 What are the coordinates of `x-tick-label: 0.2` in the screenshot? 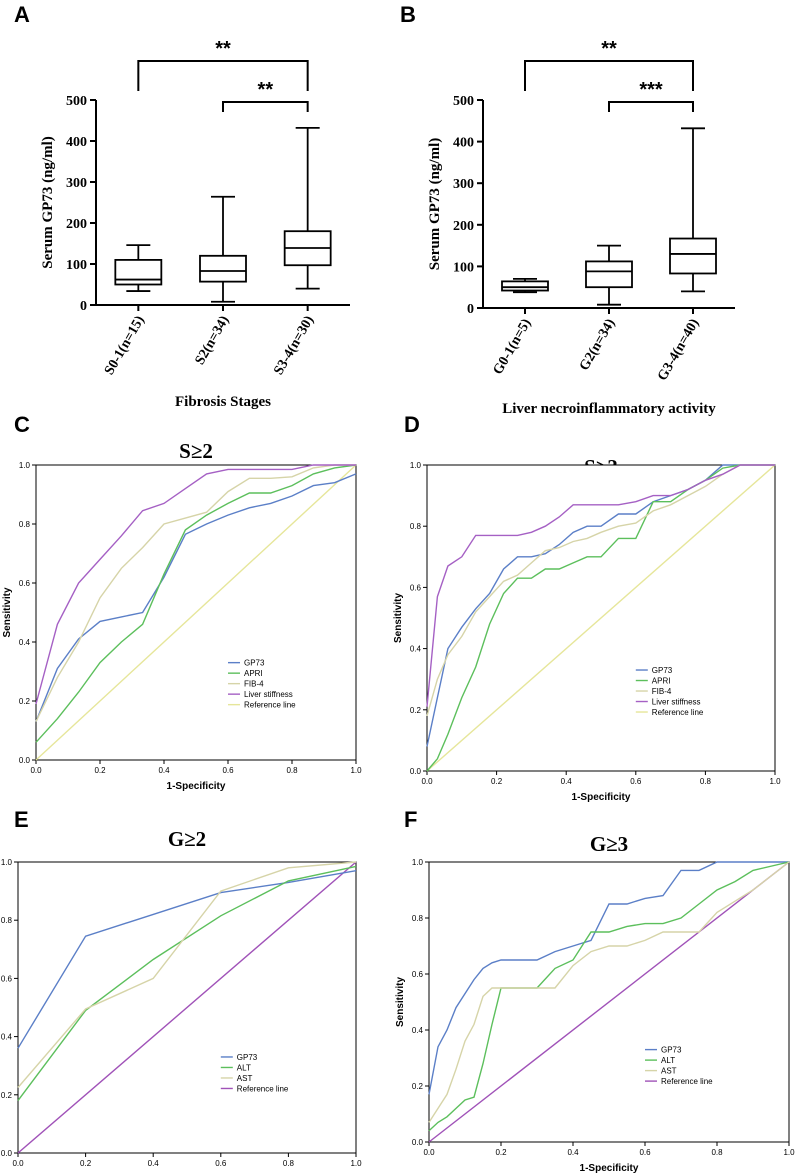 It's located at (497, 781).